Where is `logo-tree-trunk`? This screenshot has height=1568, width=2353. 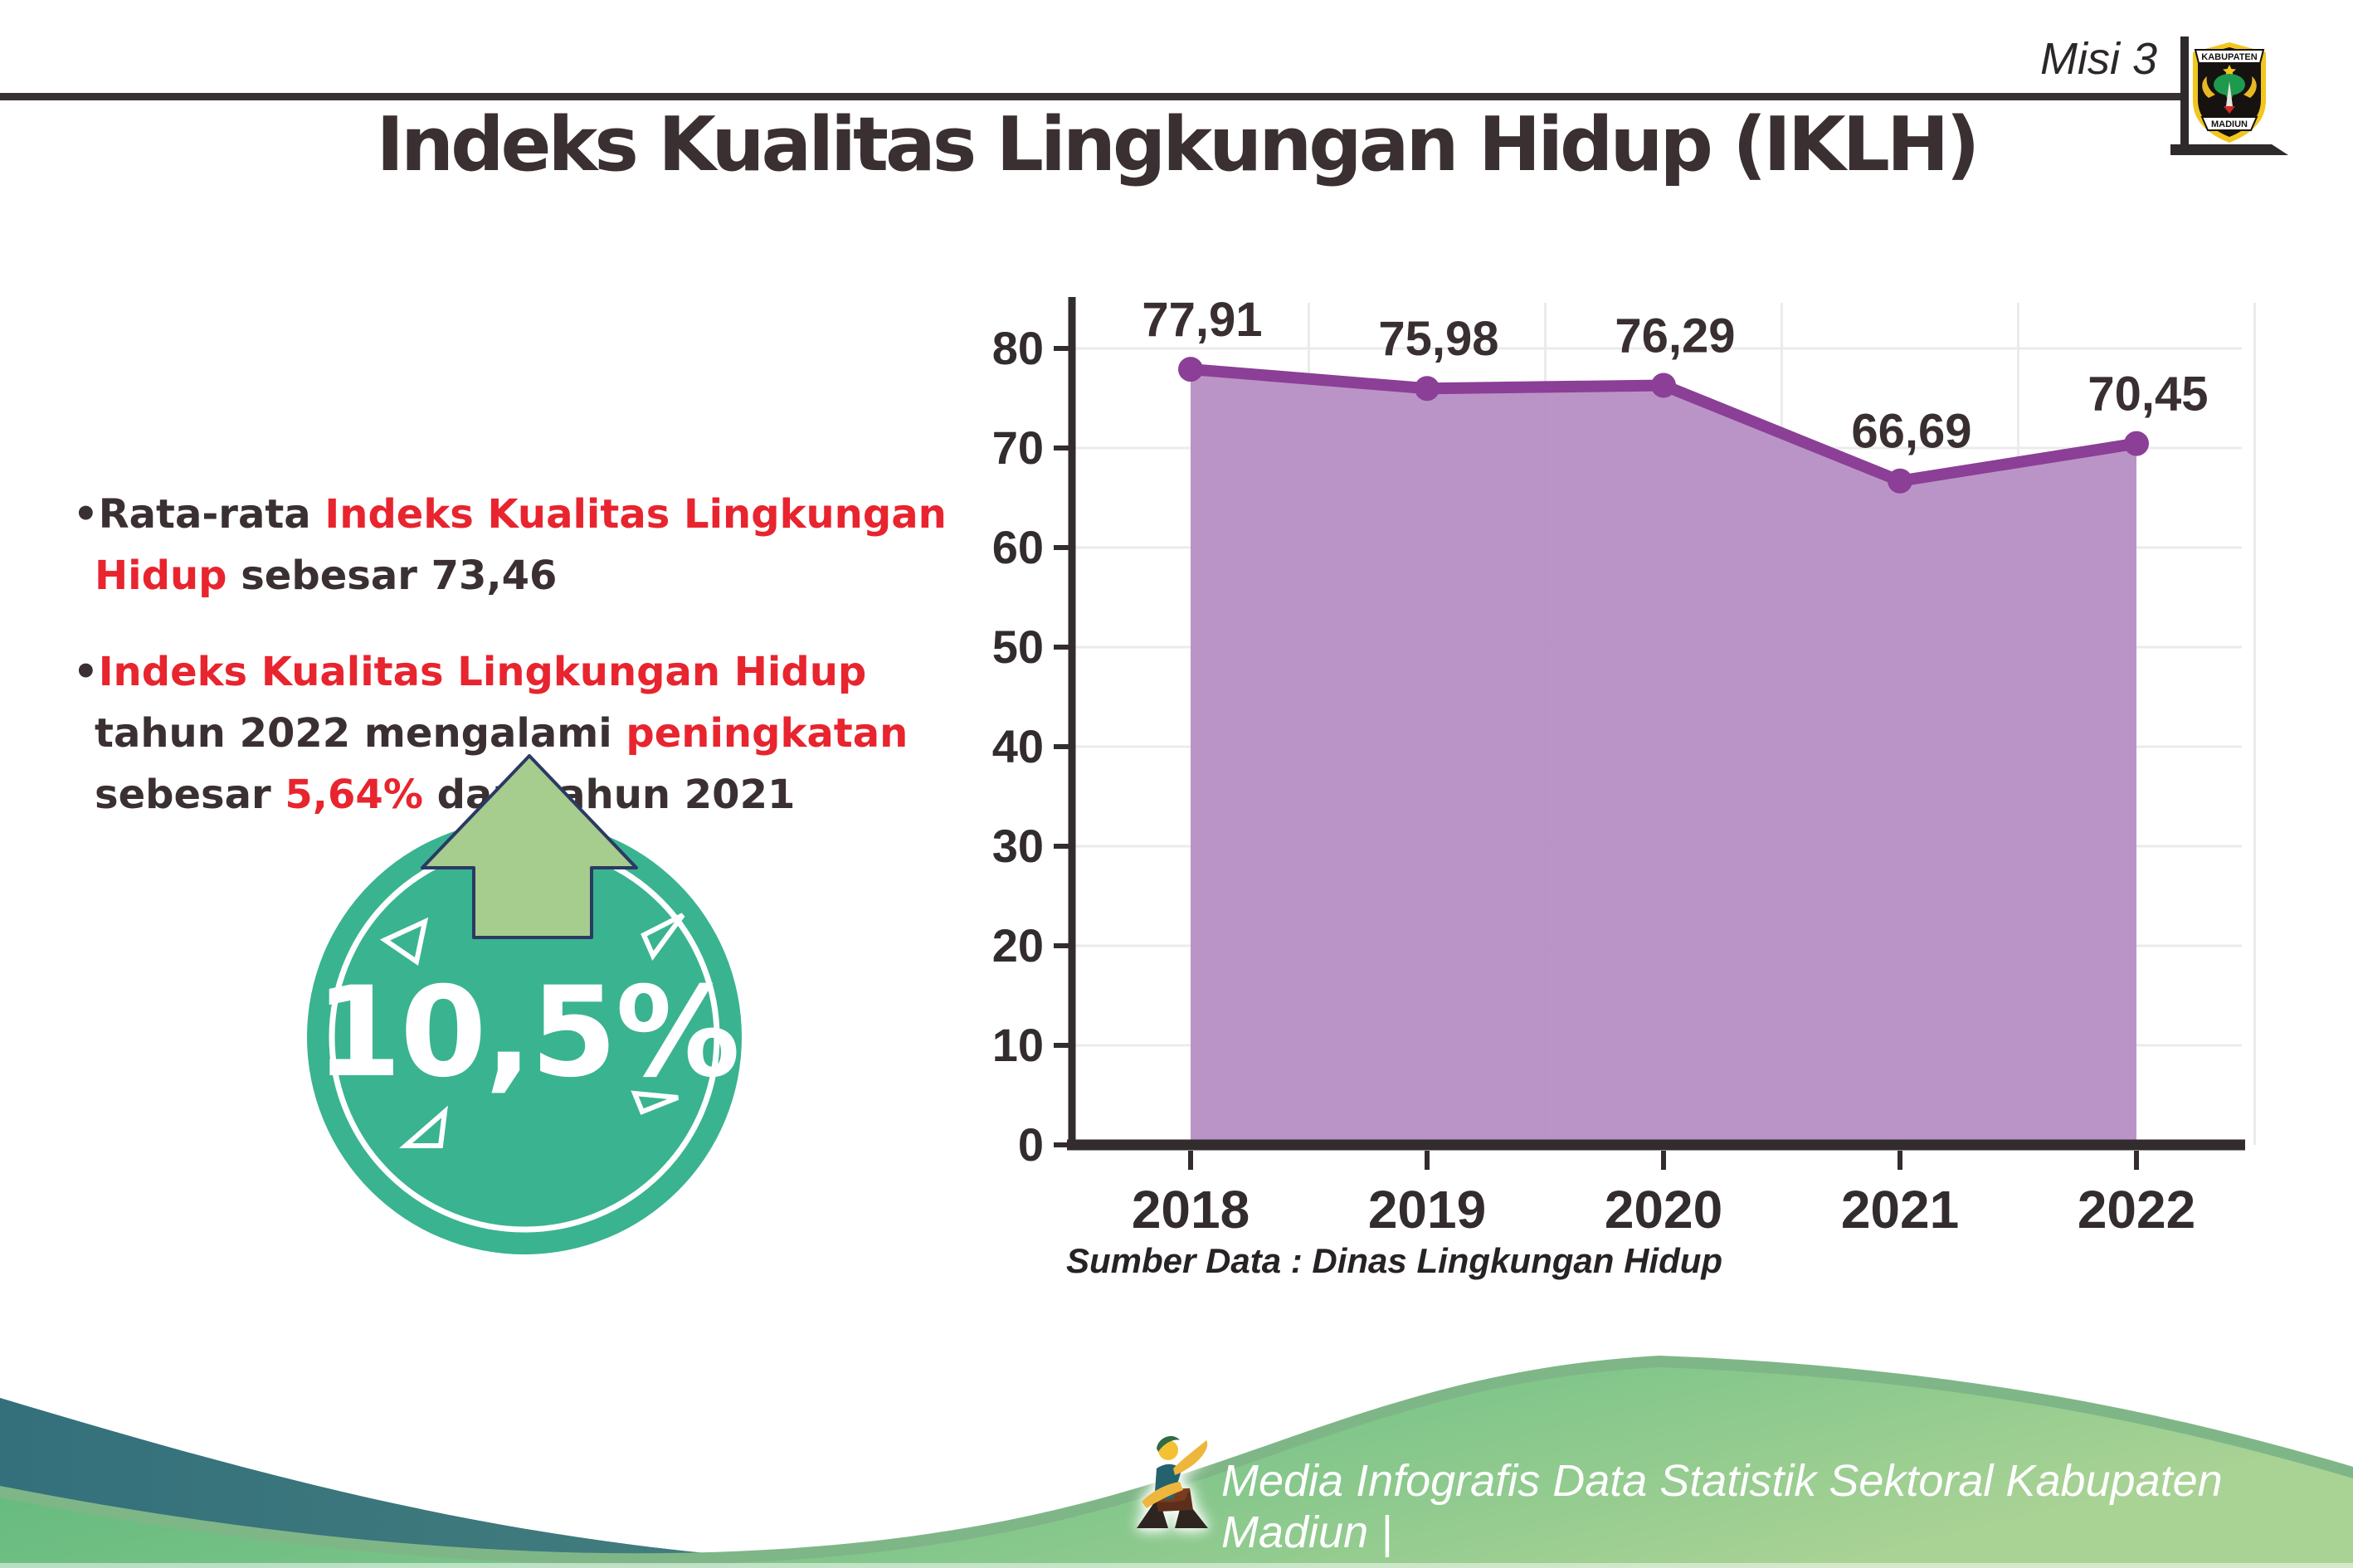
logo-tree-trunk is located at coordinates (2229, 93).